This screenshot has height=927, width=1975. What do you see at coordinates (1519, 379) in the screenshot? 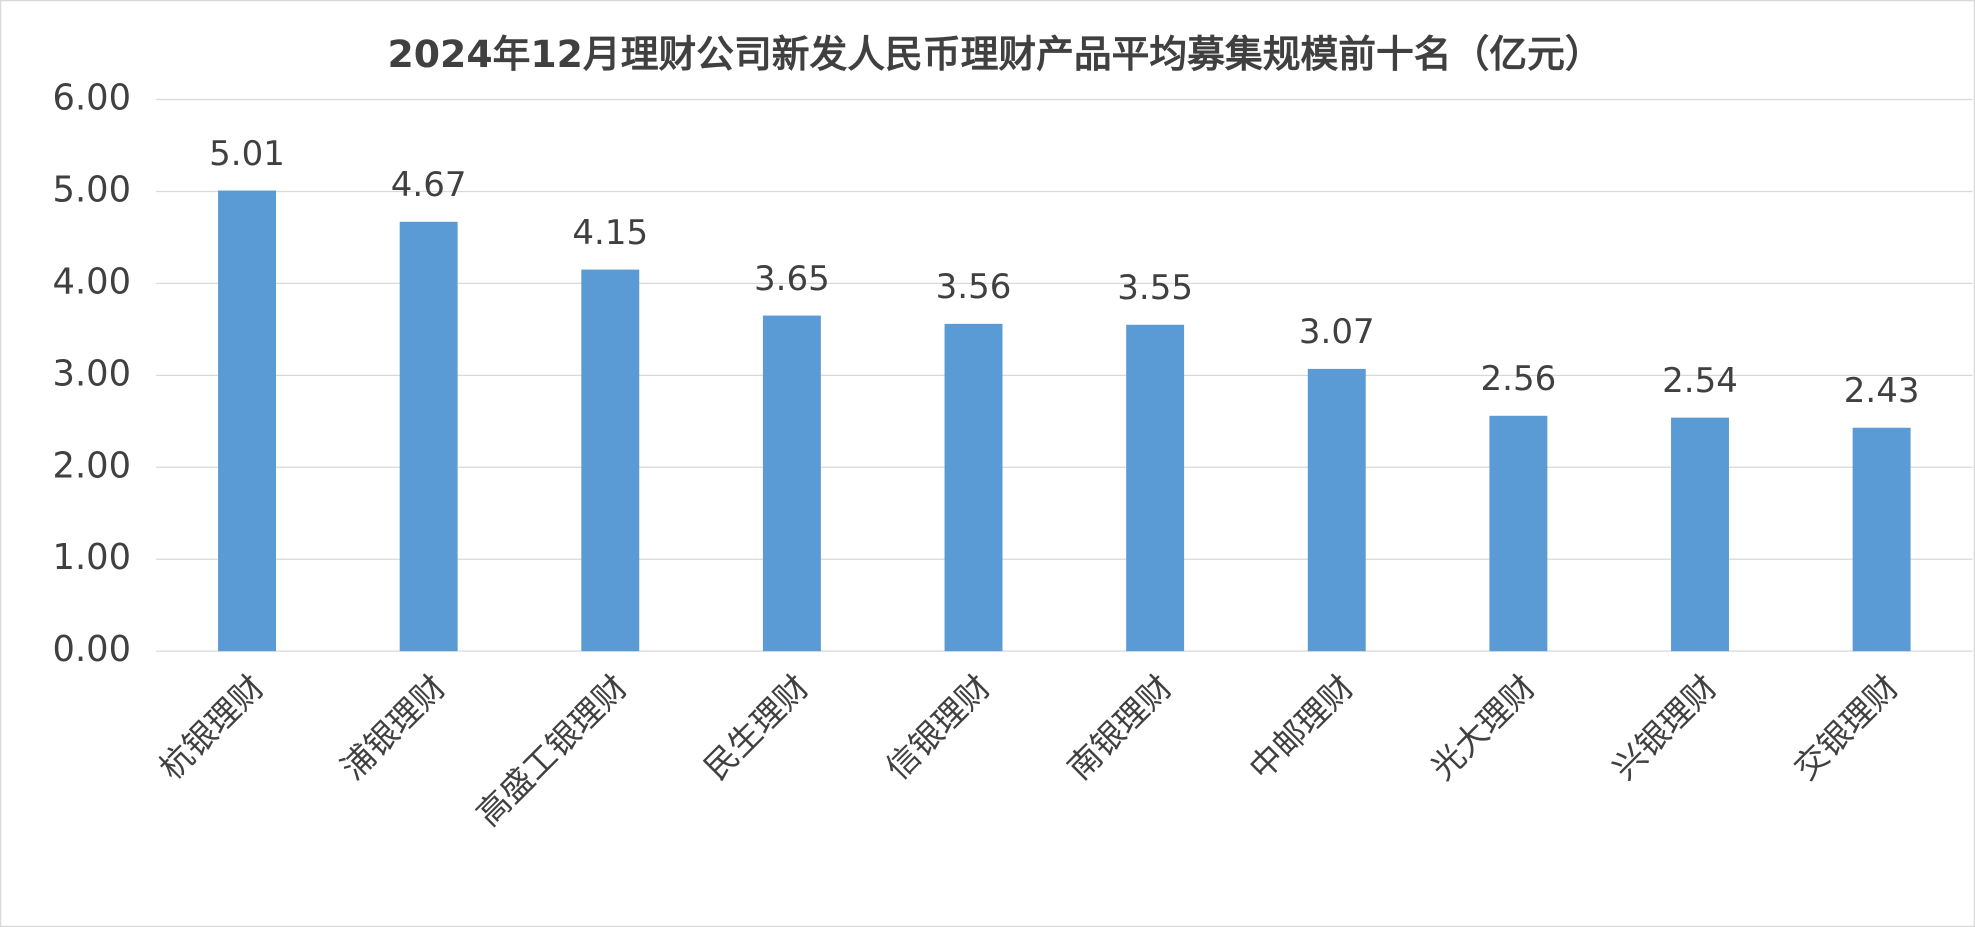
I see `data-label: 2.56` at bounding box center [1519, 379].